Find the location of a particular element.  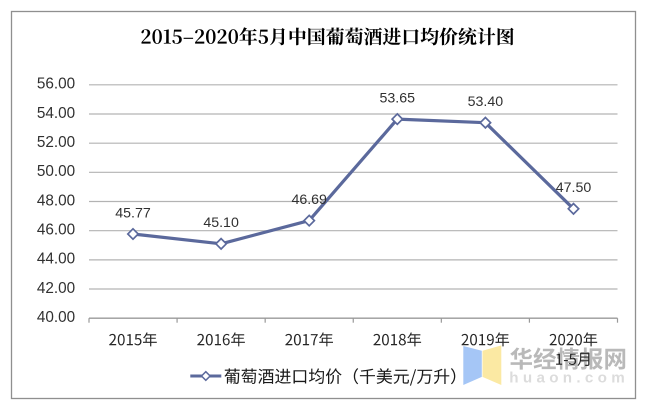

svg-text: 54.00 is located at coordinates (56, 113).